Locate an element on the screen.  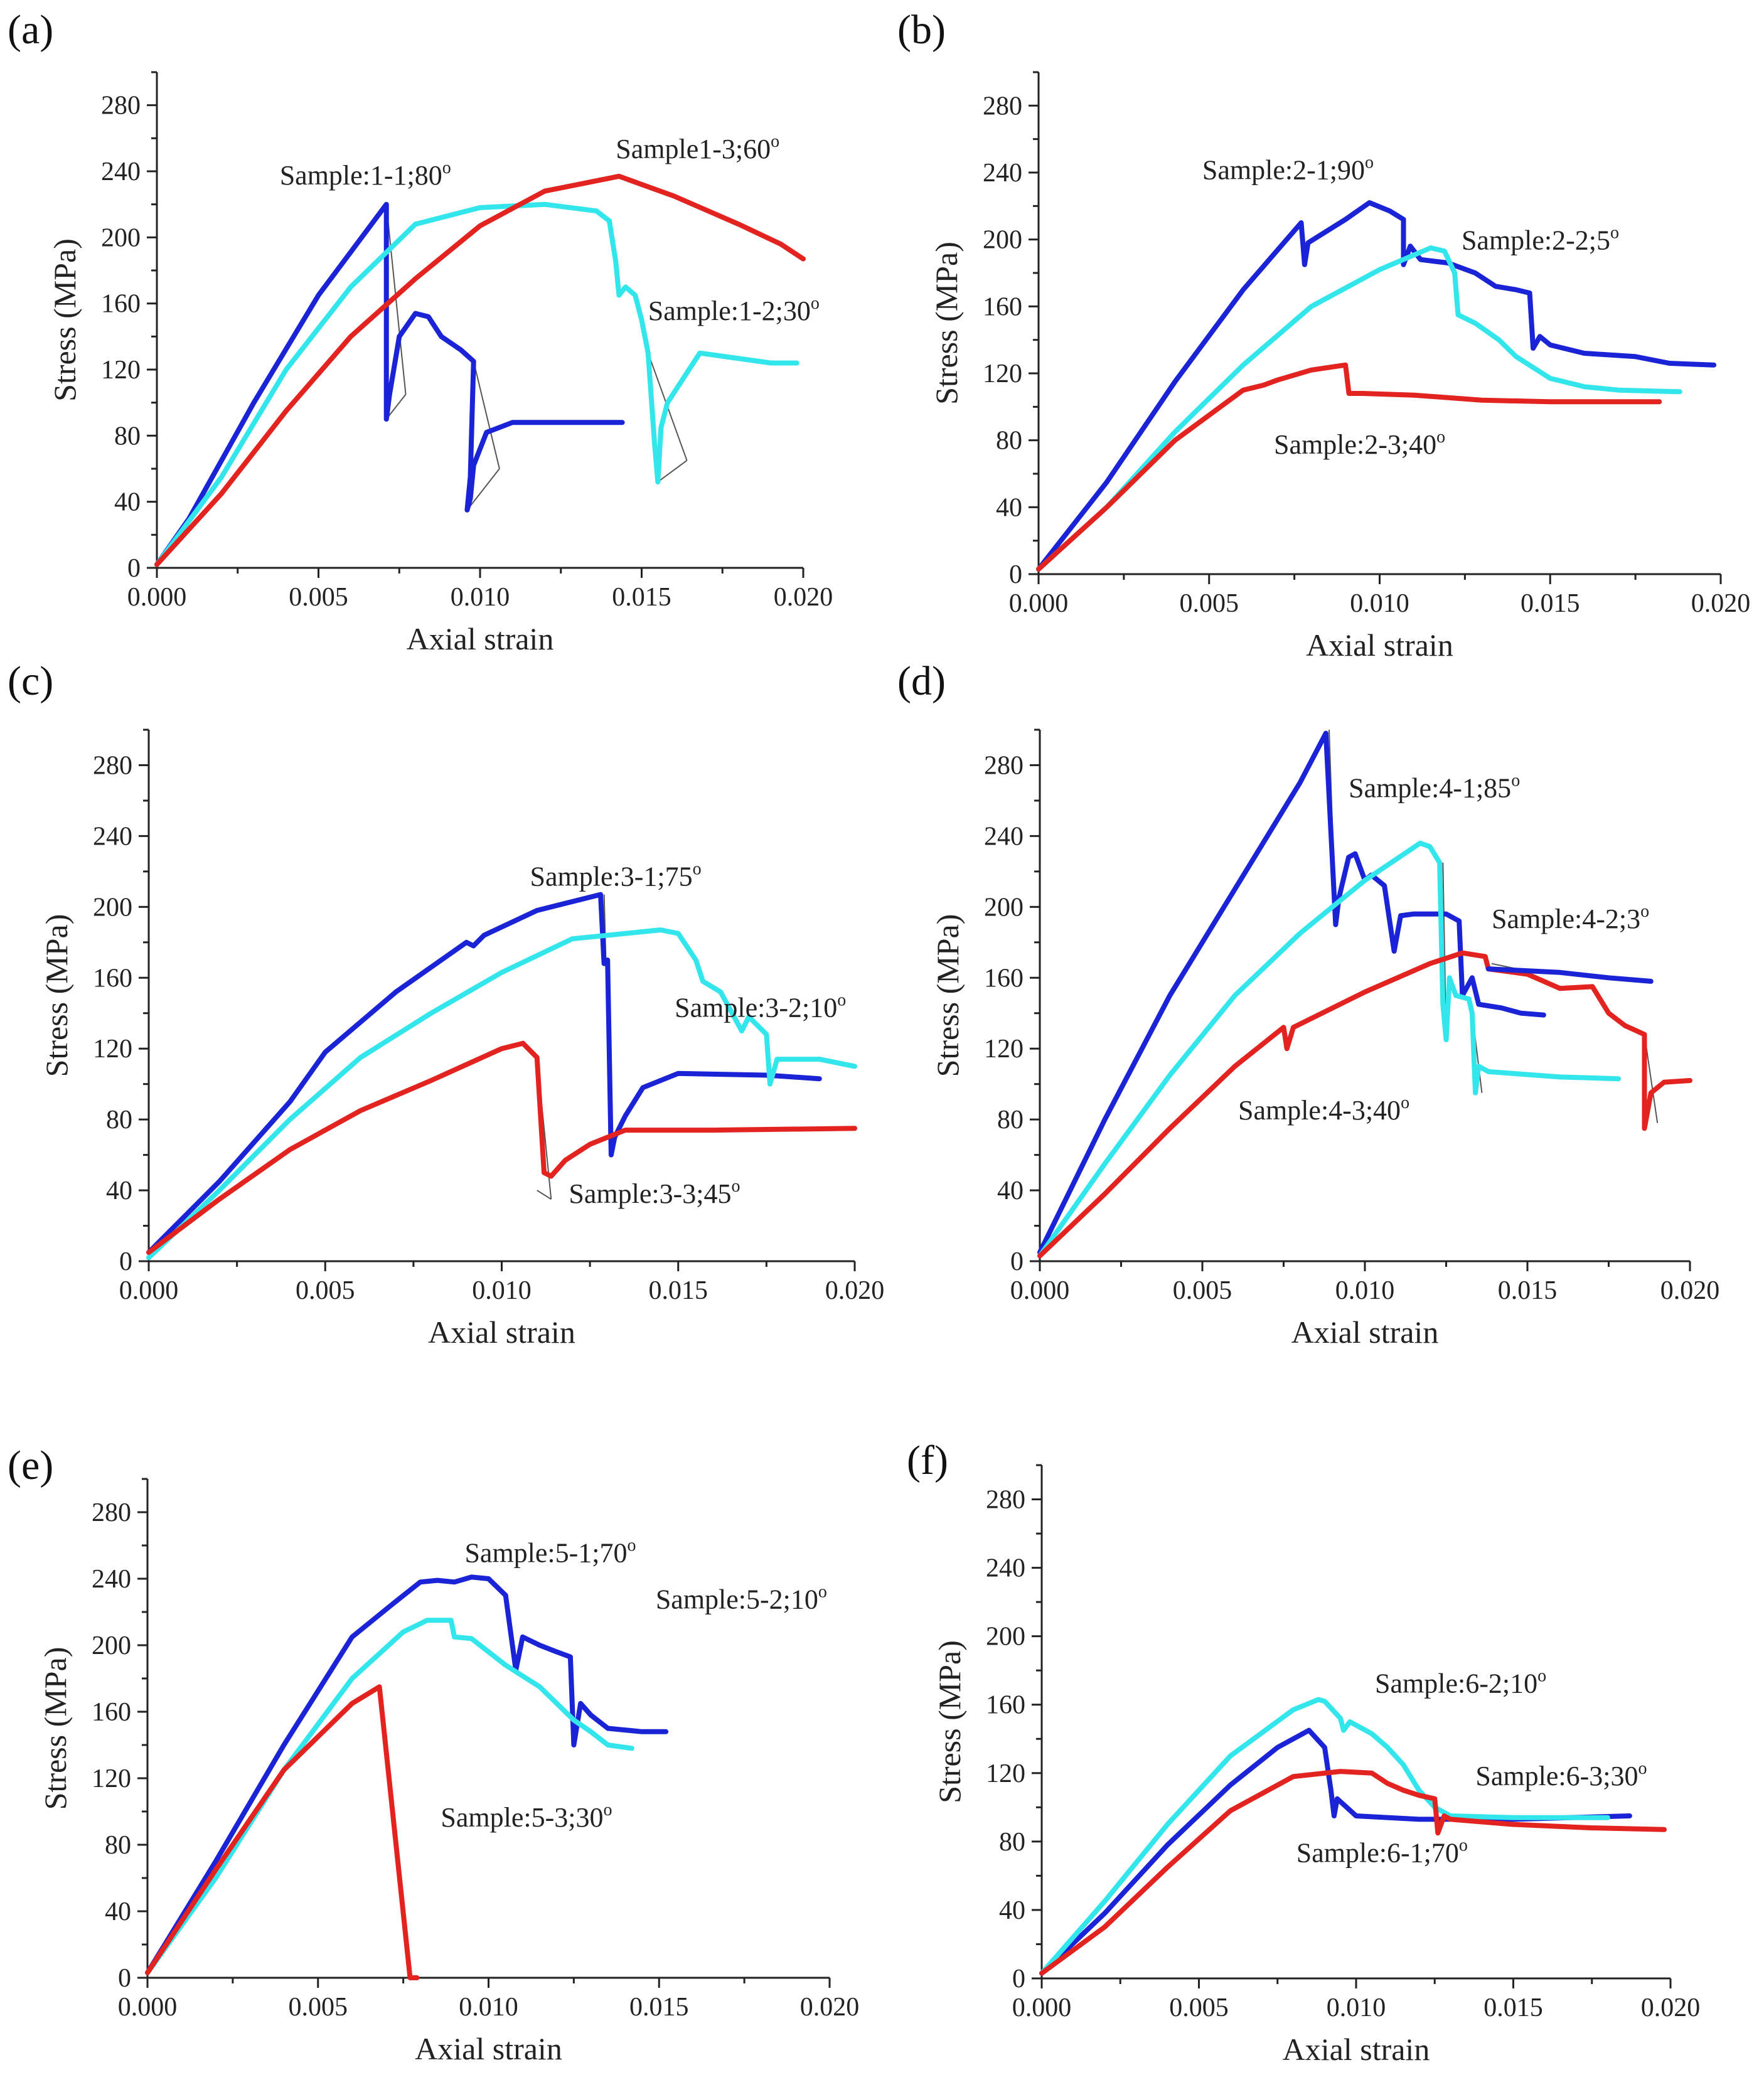
series-annotation: Sample:6-1;70o is located at coordinates (1382, 1852).